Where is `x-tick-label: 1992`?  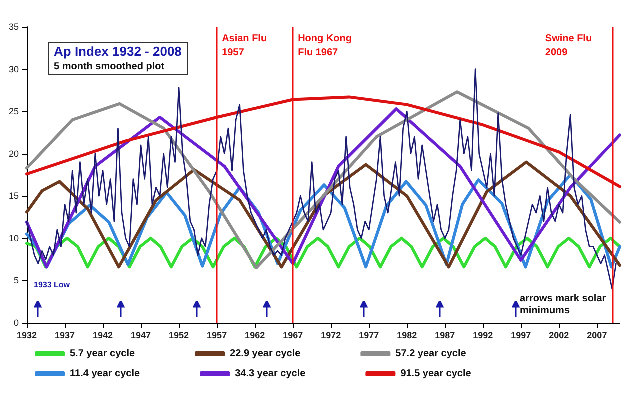
x-tick-label: 1992 is located at coordinates (483, 335).